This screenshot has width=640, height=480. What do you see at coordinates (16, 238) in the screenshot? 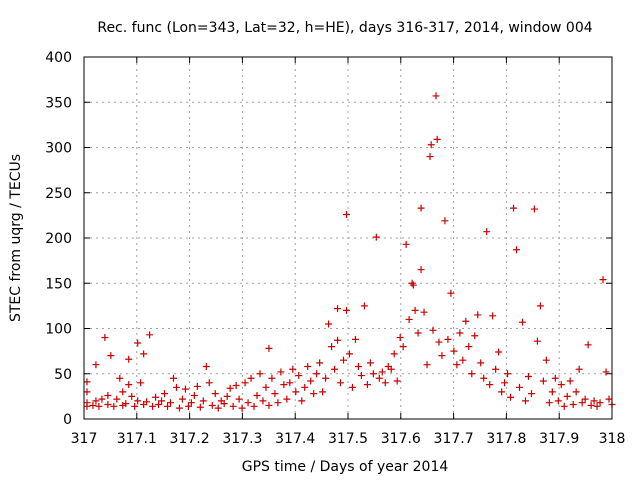
I see `y-axis-label: STEC from uqrg / TECUs` at bounding box center [16, 238].